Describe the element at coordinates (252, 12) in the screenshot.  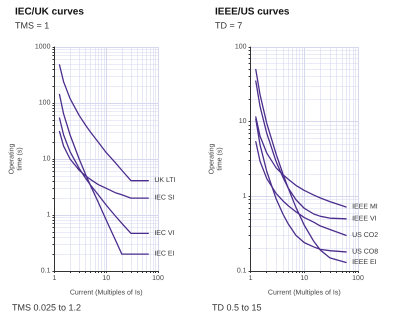
I see `chart-title: IEEE/US curves` at that location.